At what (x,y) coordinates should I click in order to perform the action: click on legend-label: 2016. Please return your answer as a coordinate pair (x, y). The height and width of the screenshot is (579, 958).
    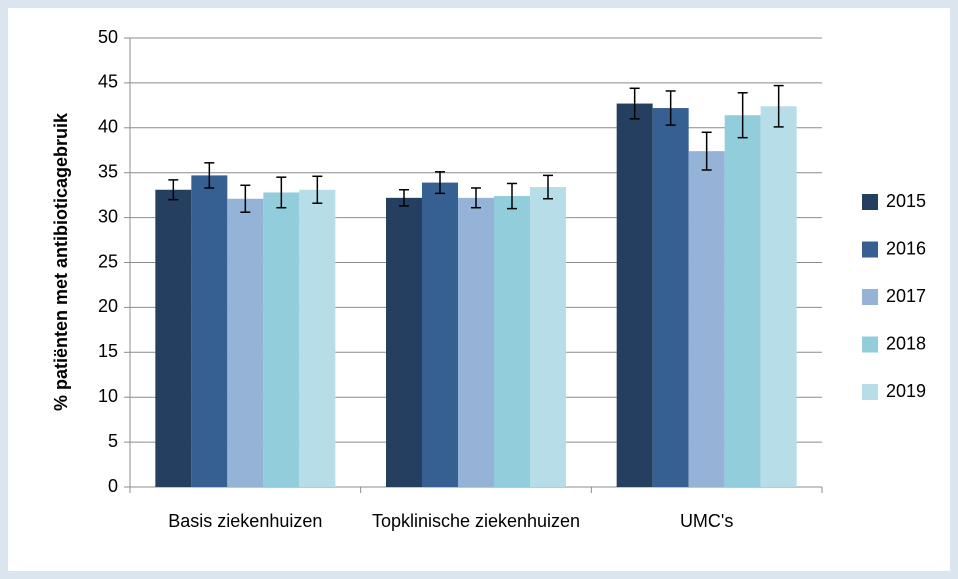
    Looking at the image, I should click on (906, 248).